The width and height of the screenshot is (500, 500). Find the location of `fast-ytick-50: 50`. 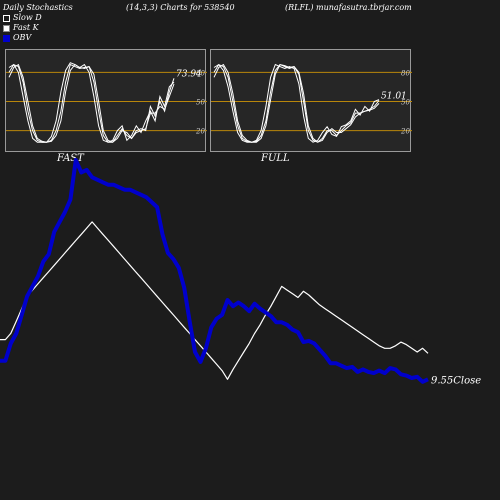

fast-ytick-50: 50 is located at coordinates (200, 103).